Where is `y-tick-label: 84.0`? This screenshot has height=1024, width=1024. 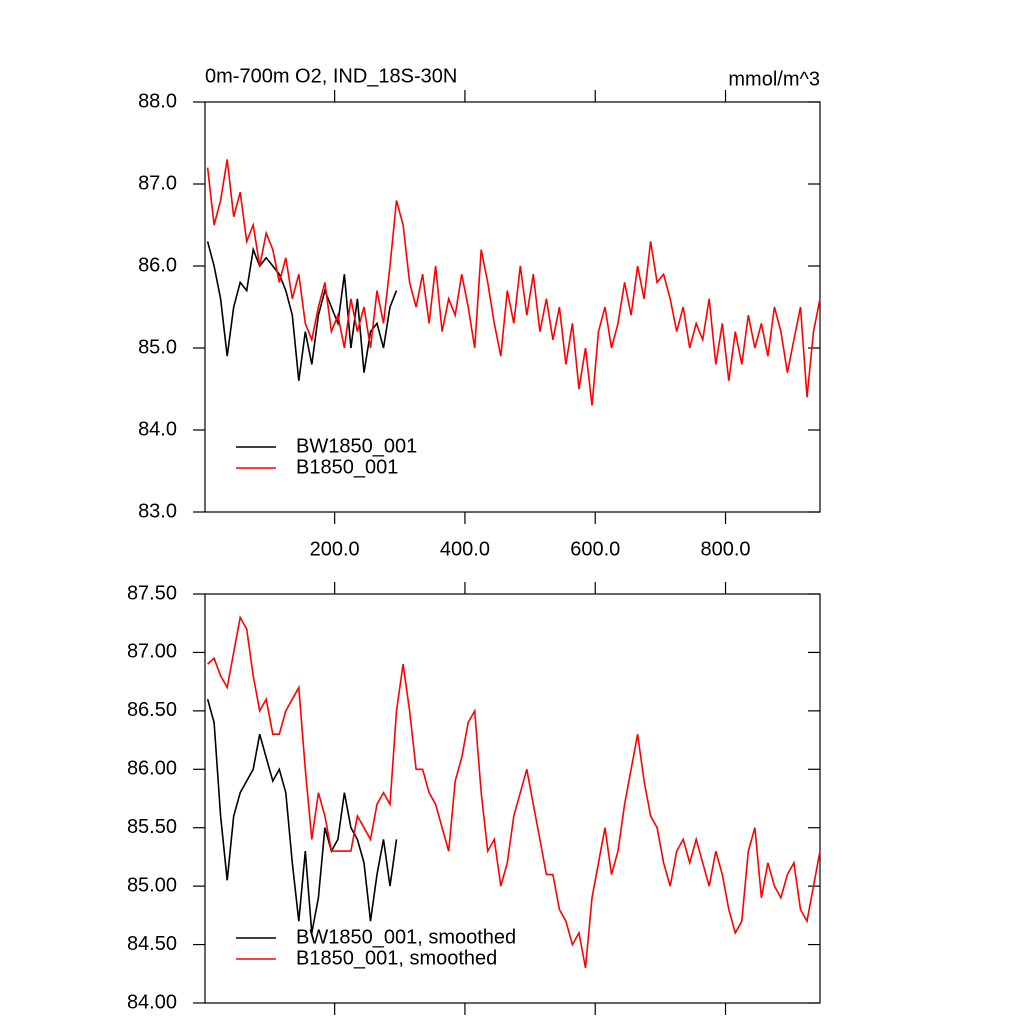
y-tick-label: 84.0 is located at coordinates (157, 429).